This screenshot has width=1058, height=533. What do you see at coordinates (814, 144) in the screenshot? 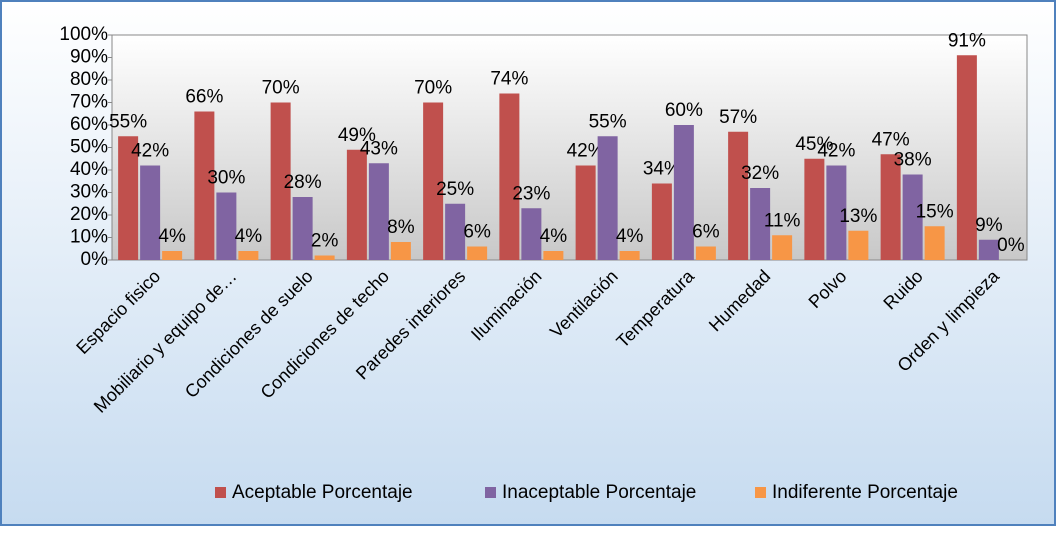
I see `data-label: 45%` at bounding box center [814, 144].